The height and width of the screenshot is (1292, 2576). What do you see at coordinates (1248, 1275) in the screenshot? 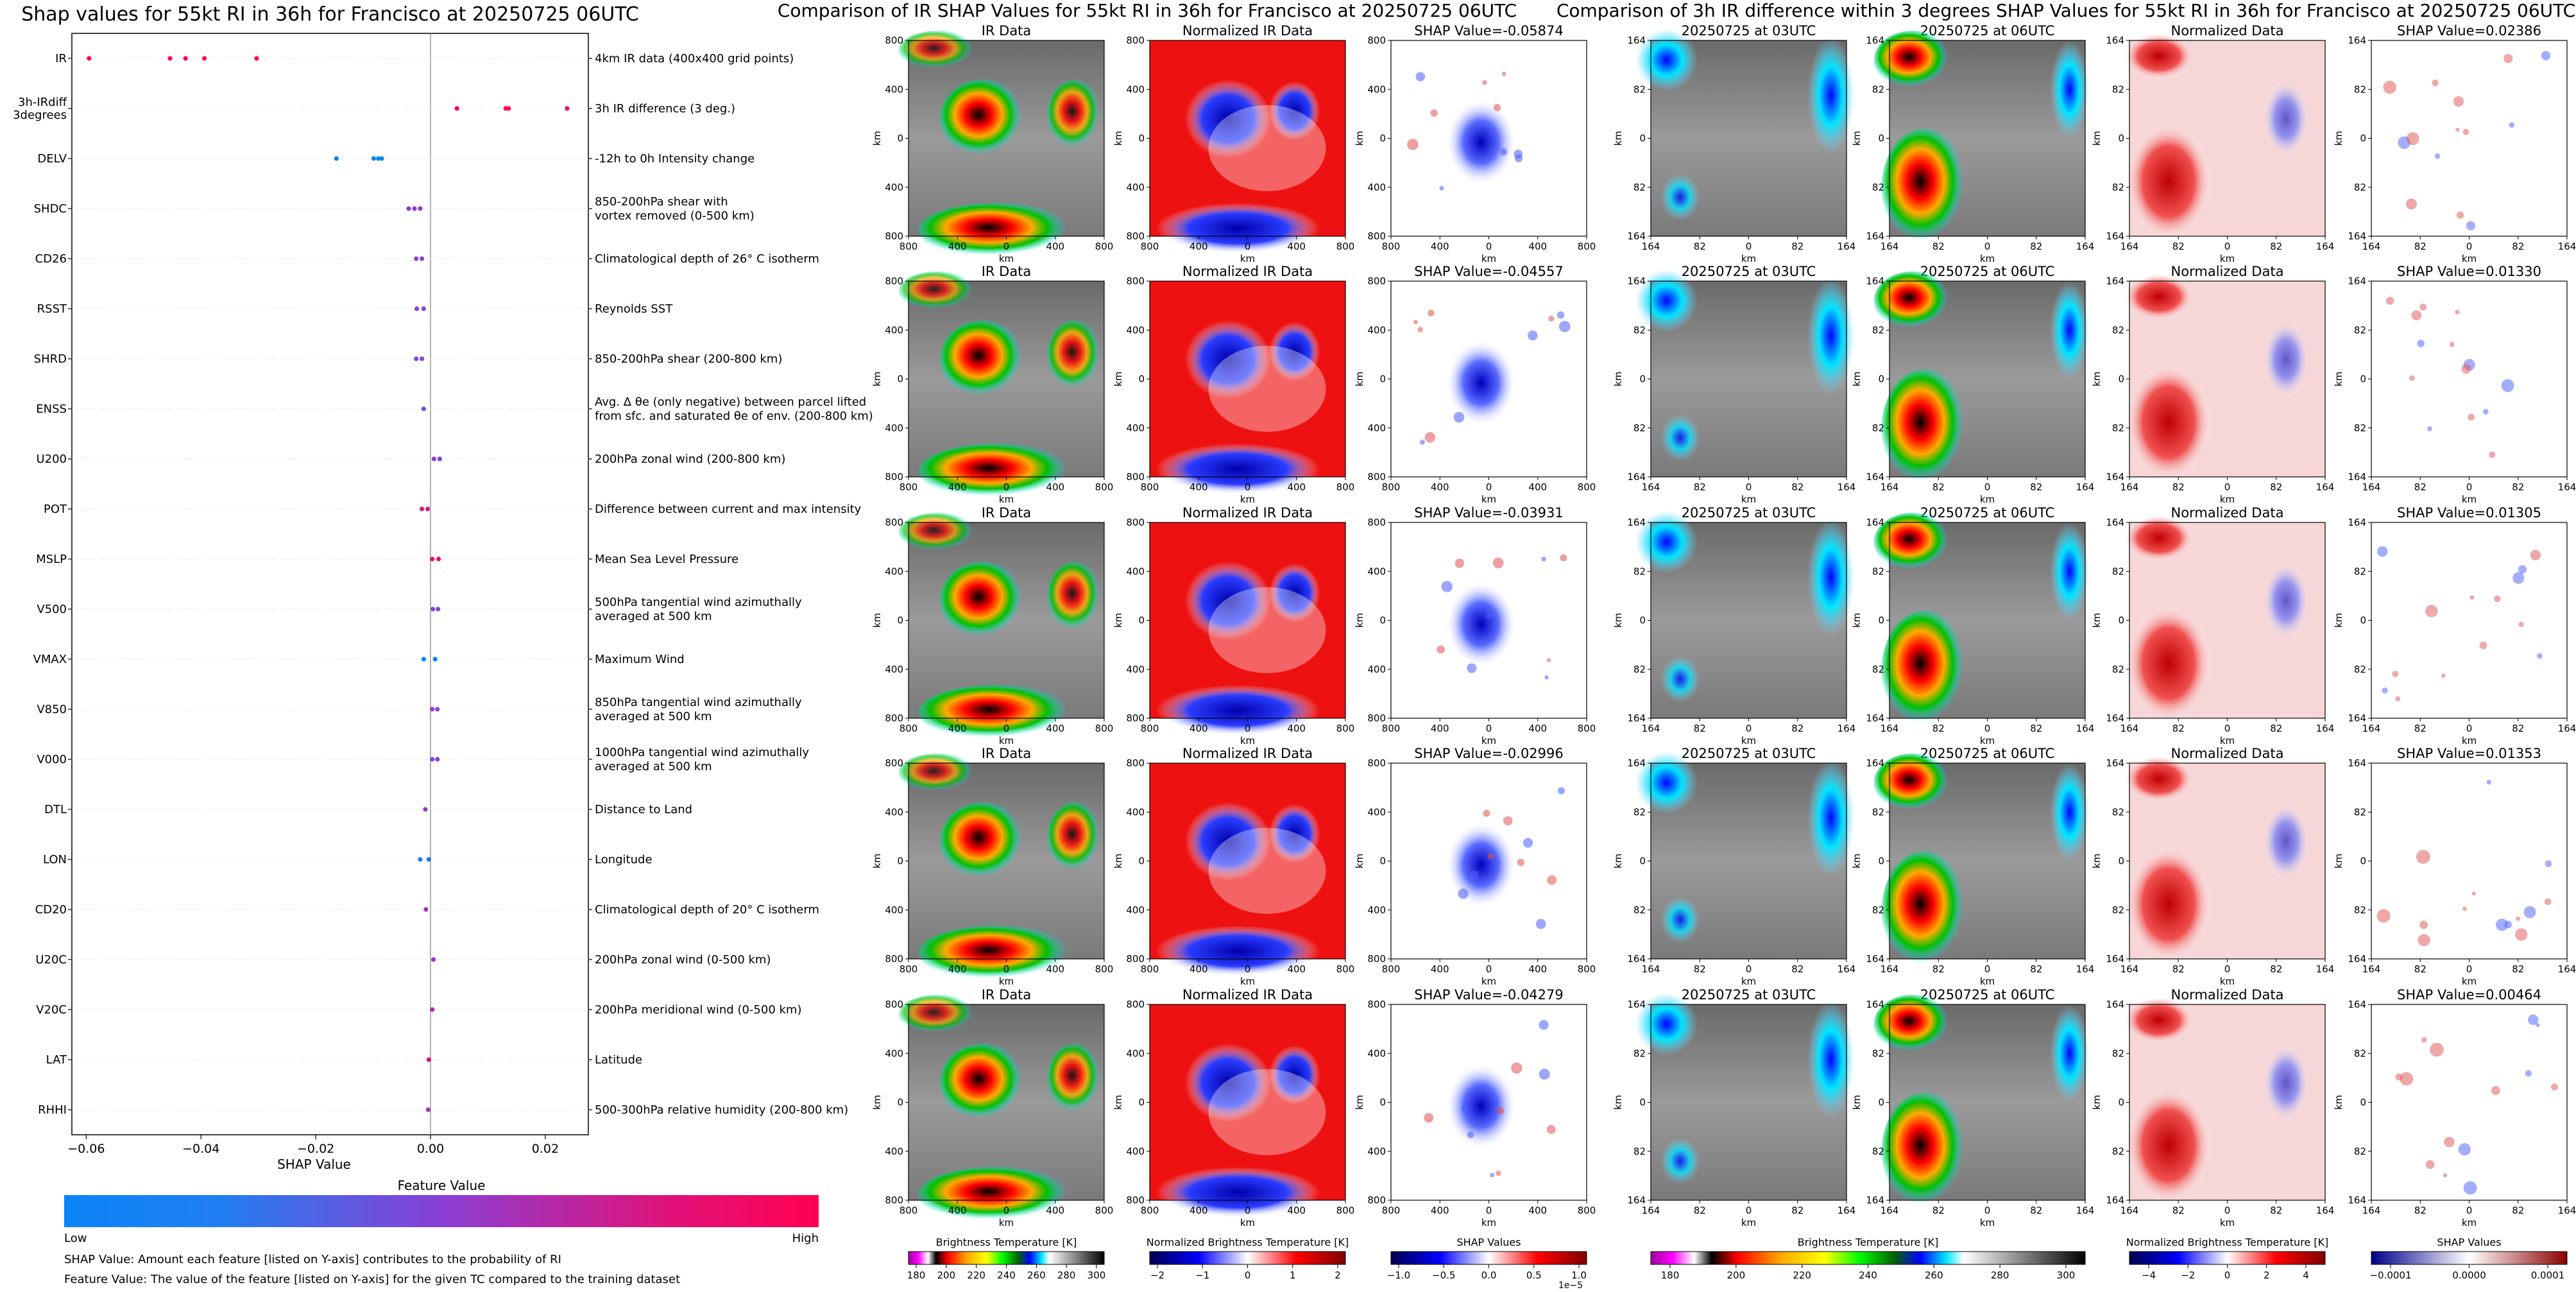
I see `ir-colorbar-tick-label: 0` at bounding box center [1248, 1275].